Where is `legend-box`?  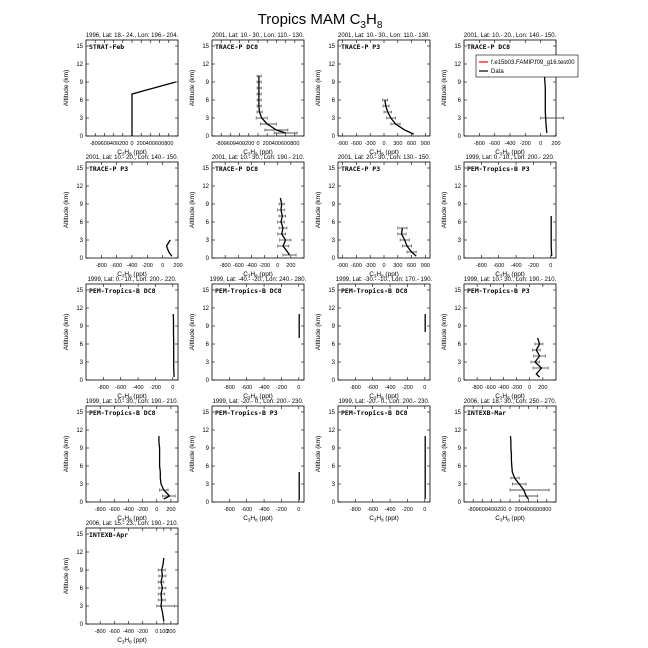
legend-box is located at coordinates (527, 66).